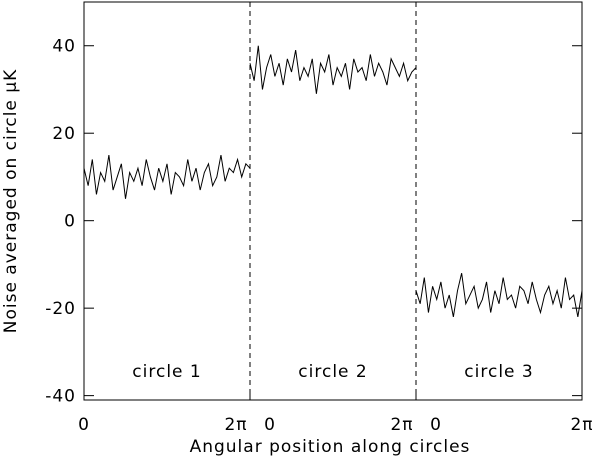 This screenshot has height=465, width=595. What do you see at coordinates (332, 372) in the screenshot?
I see `circle-label: circle 2` at bounding box center [332, 372].